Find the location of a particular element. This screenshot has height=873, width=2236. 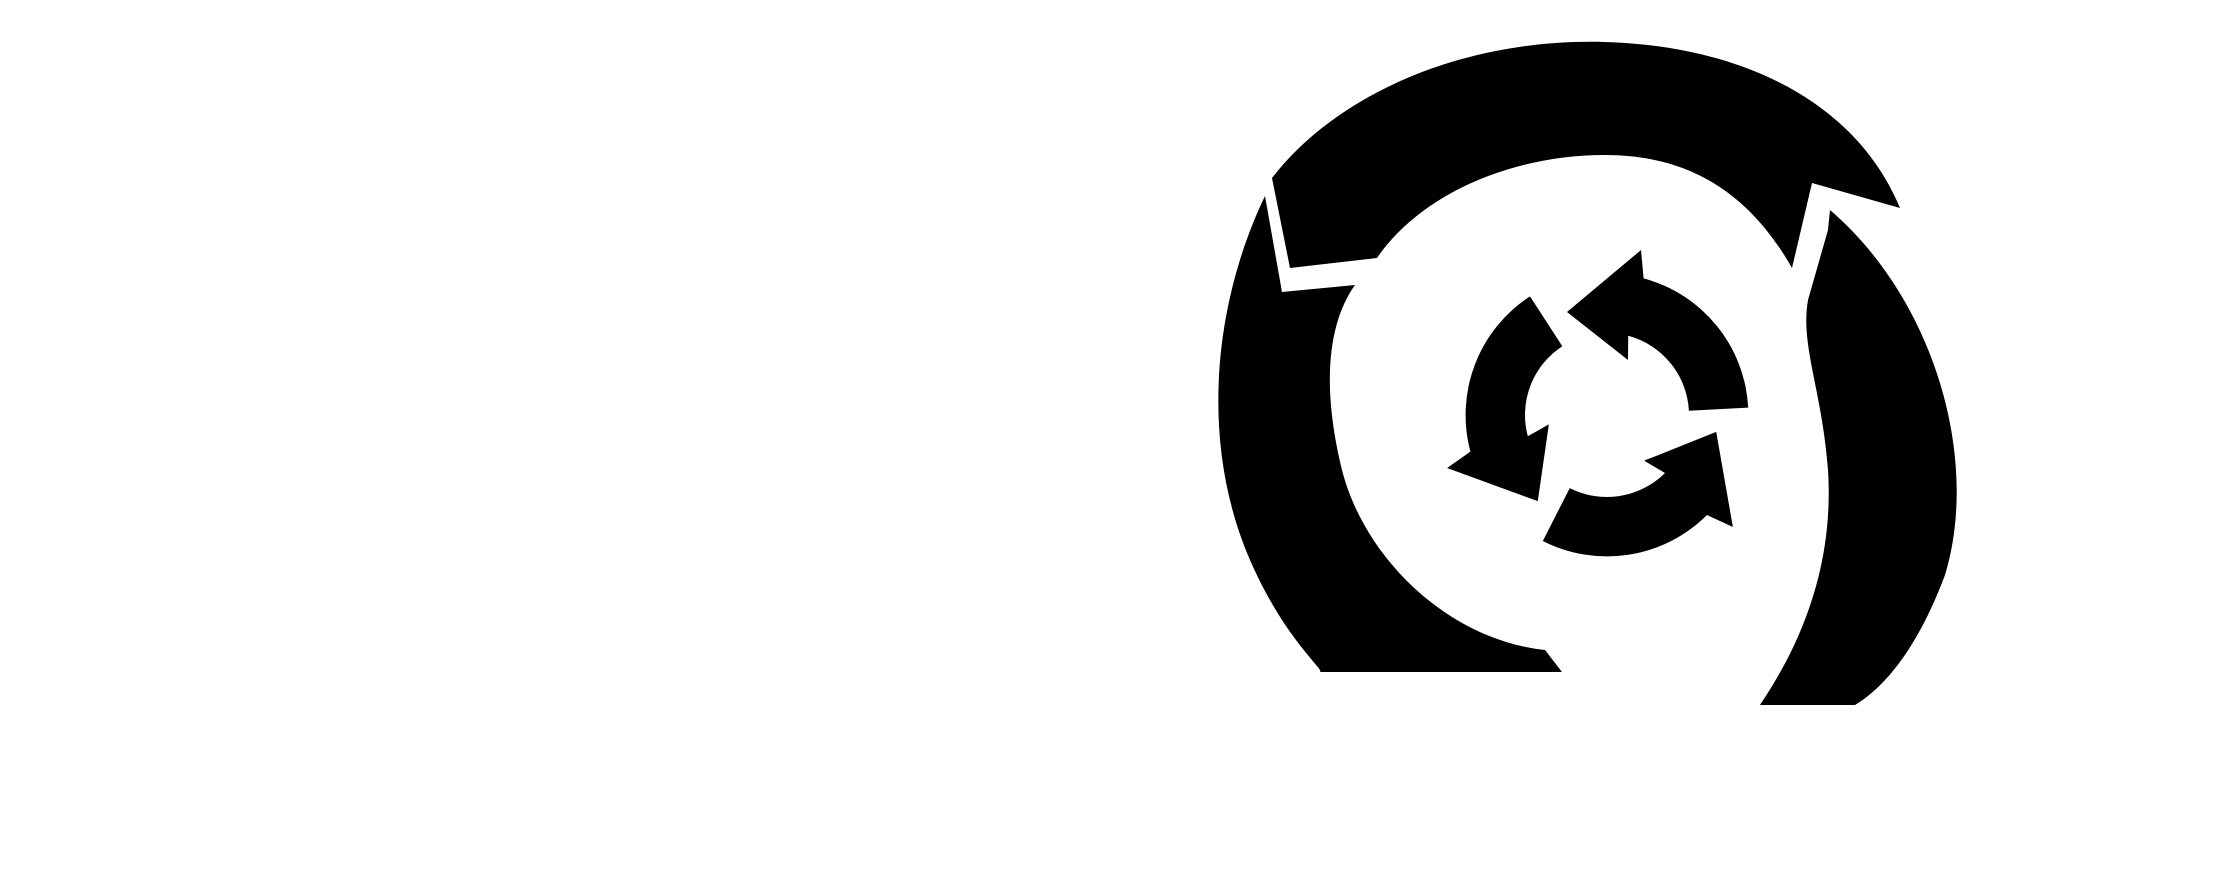

cycle-segment-lateral-movement is located at coordinates (1858, 457).